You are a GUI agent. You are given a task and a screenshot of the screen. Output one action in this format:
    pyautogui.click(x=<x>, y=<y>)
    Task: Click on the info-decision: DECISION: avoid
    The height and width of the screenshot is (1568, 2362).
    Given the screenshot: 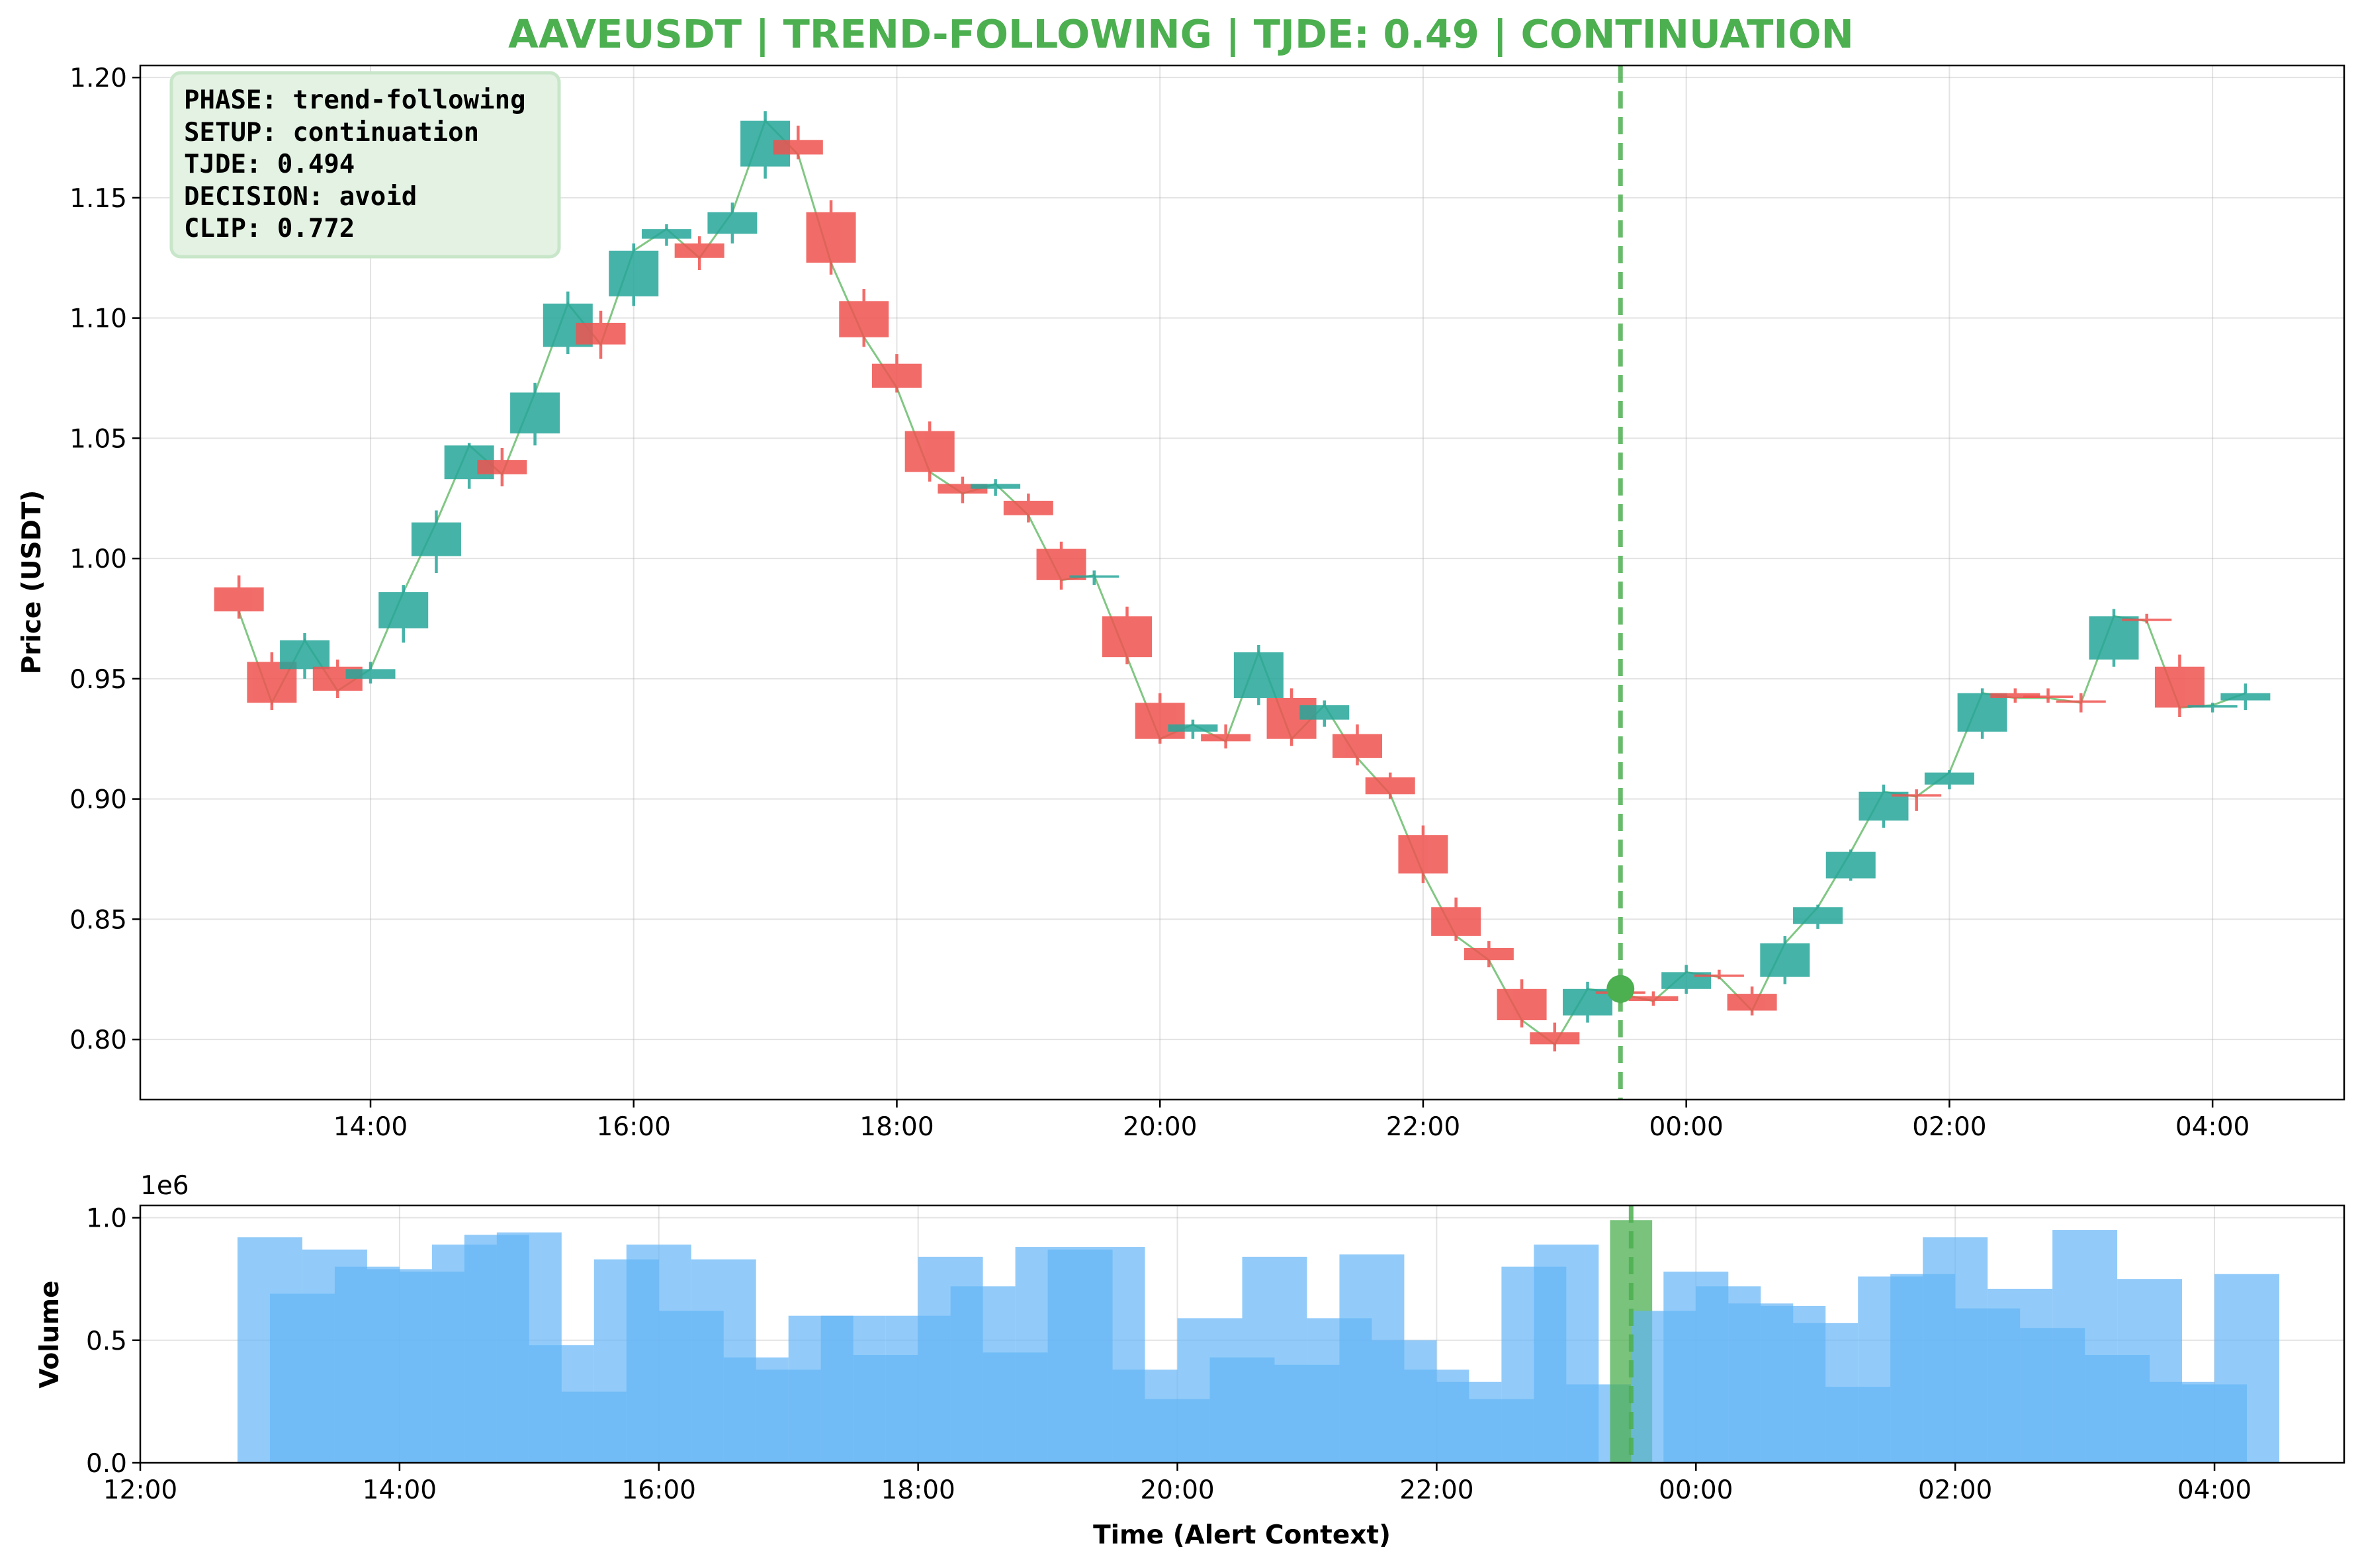 What is the action you would take?
    pyautogui.click(x=300, y=197)
    